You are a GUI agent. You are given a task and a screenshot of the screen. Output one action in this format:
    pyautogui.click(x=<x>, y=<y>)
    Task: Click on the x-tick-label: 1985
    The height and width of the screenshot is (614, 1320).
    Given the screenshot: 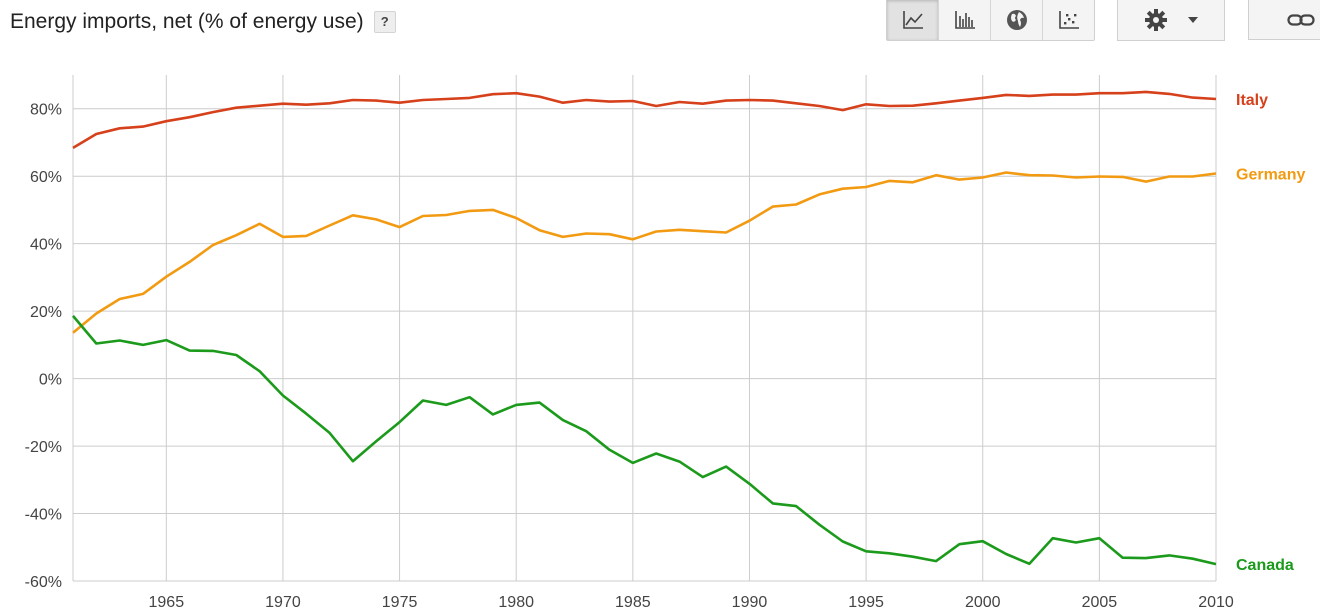 What is the action you would take?
    pyautogui.click(x=633, y=602)
    